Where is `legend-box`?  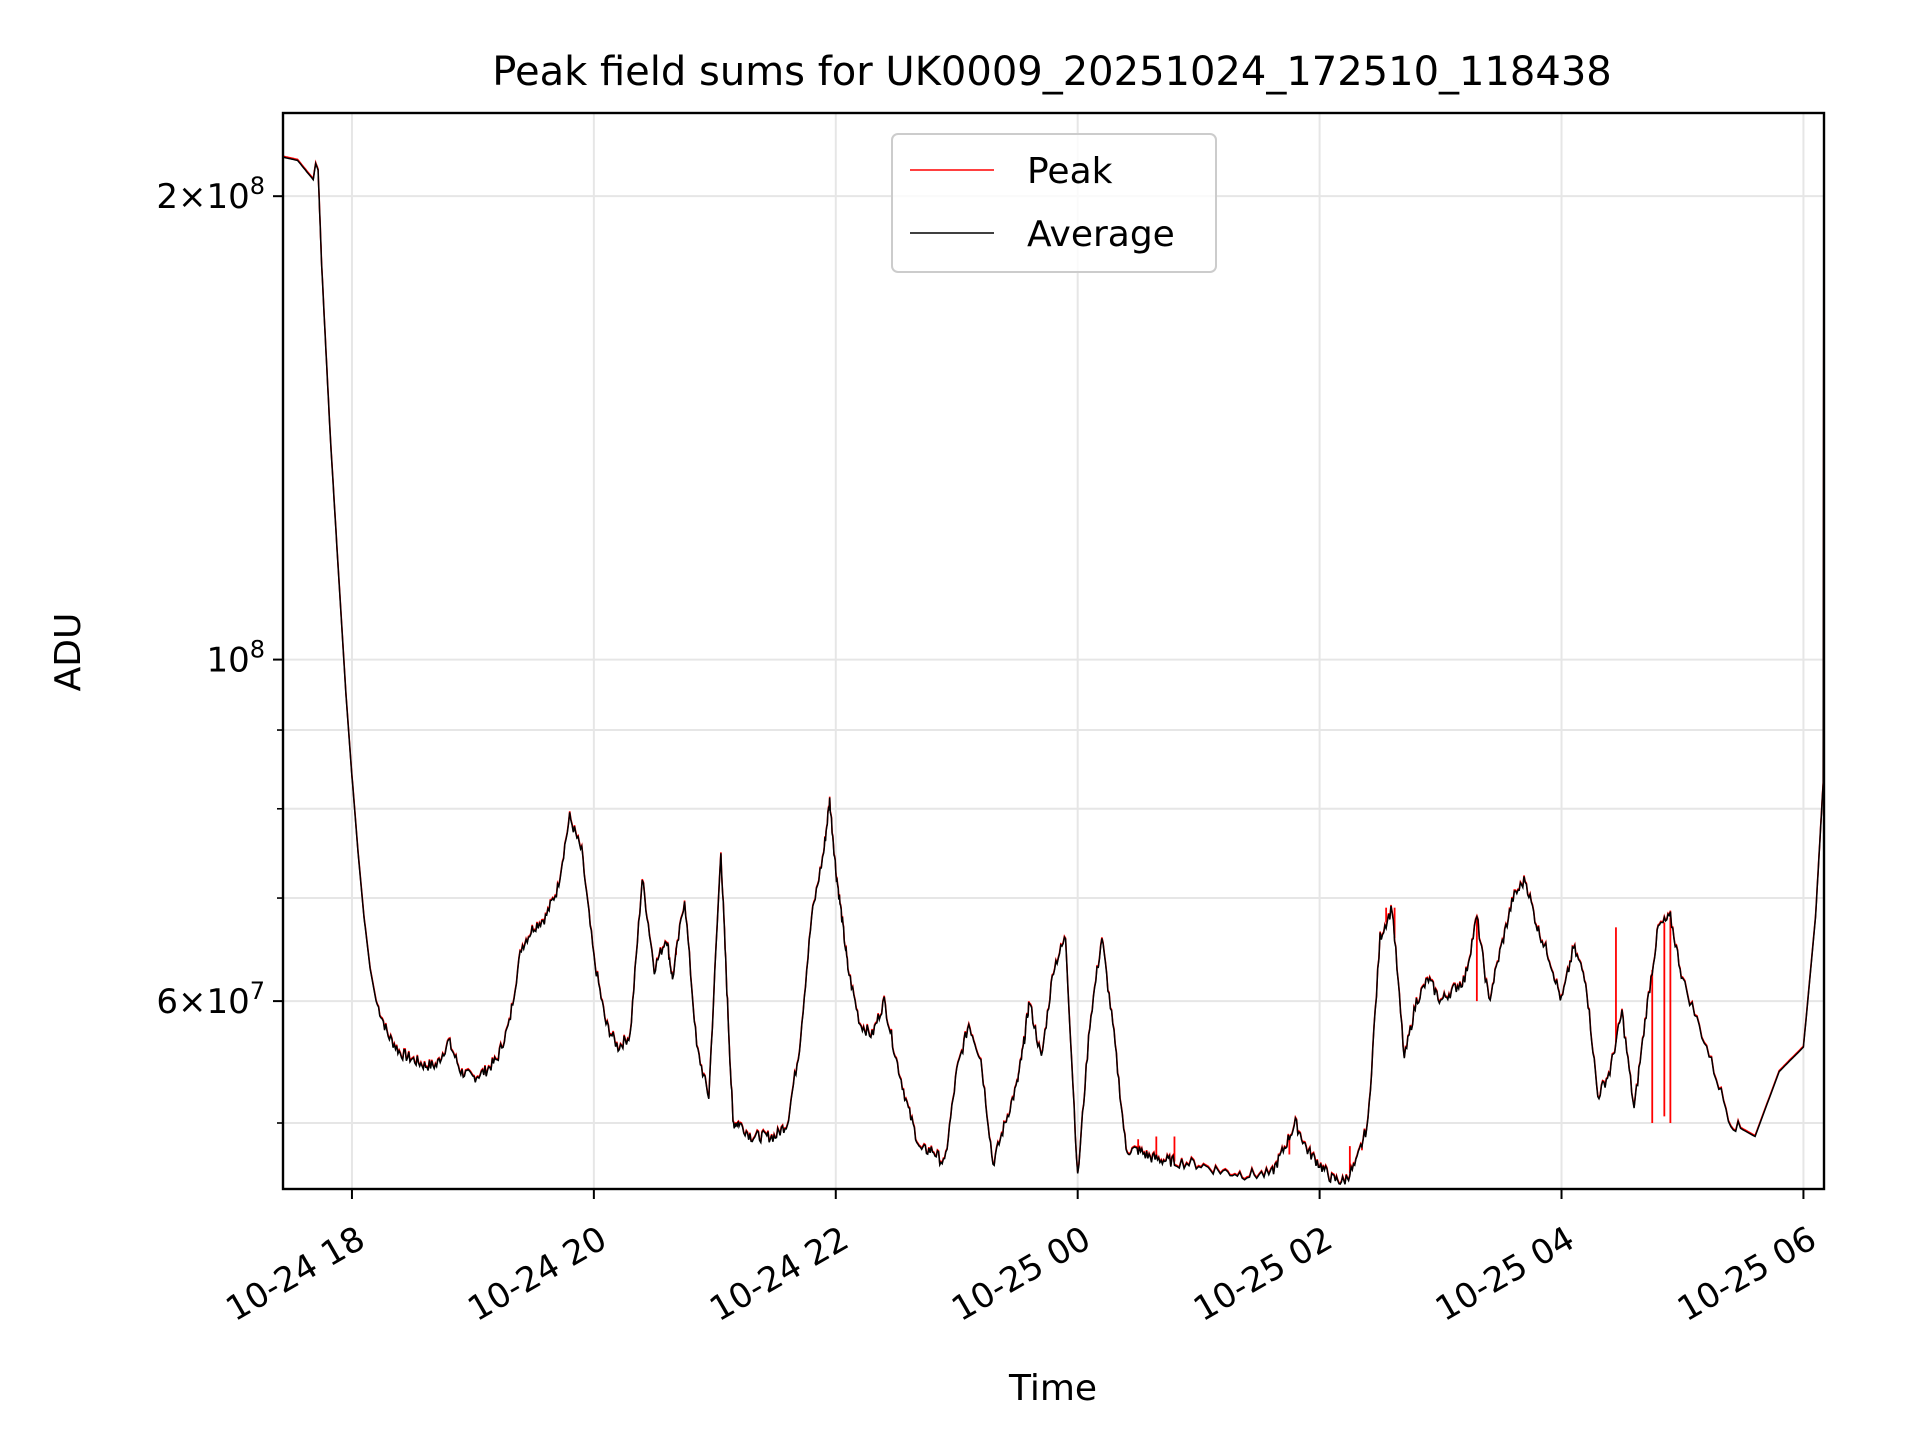 legend-box is located at coordinates (1054, 203).